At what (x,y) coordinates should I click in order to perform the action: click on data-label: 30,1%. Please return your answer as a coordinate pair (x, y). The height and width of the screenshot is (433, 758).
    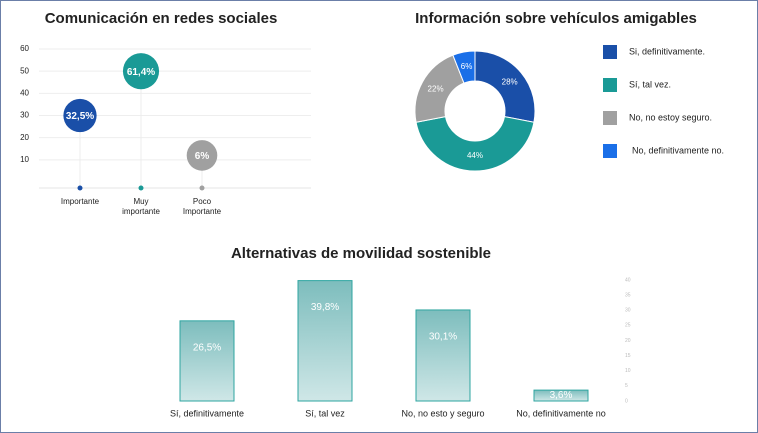
    Looking at the image, I should click on (443, 337).